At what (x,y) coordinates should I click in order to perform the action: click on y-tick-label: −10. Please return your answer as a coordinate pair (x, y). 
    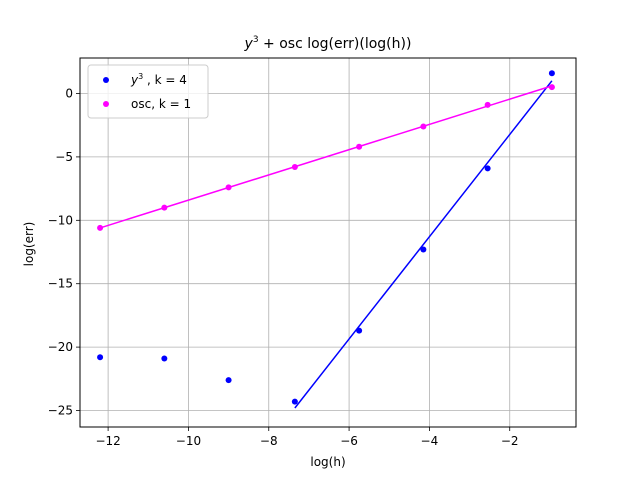
    Looking at the image, I should click on (60, 220).